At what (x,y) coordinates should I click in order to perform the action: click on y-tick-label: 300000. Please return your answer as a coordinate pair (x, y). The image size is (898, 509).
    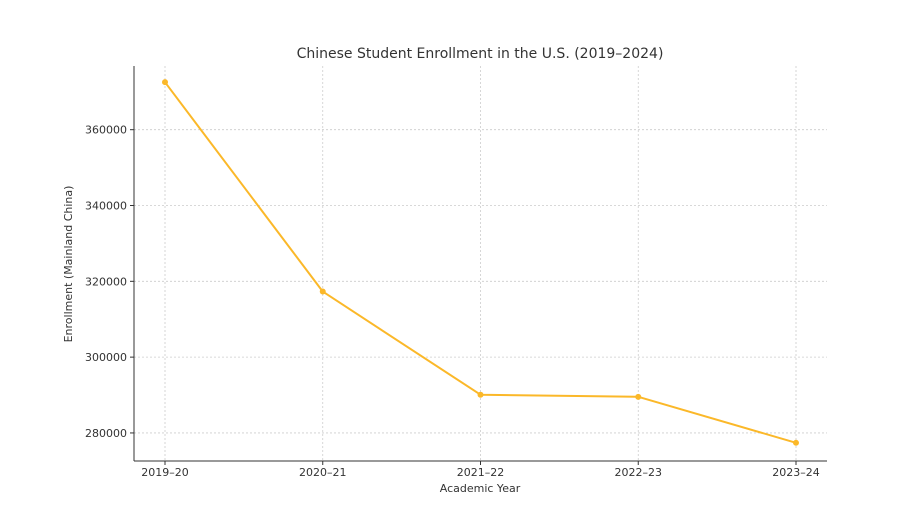
    Looking at the image, I should click on (106, 357).